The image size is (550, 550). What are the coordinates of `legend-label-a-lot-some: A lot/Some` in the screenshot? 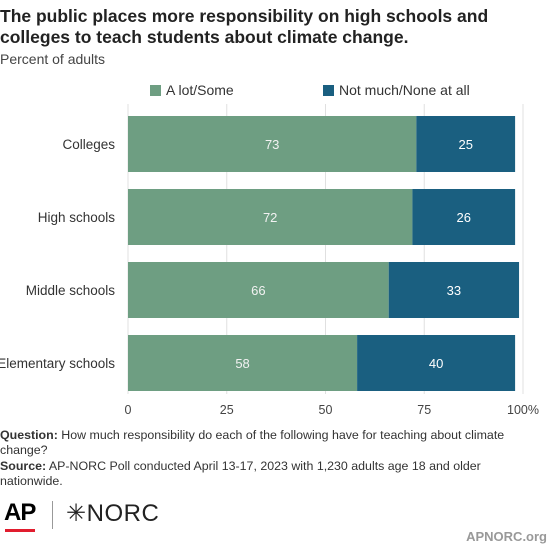 It's located at (200, 90).